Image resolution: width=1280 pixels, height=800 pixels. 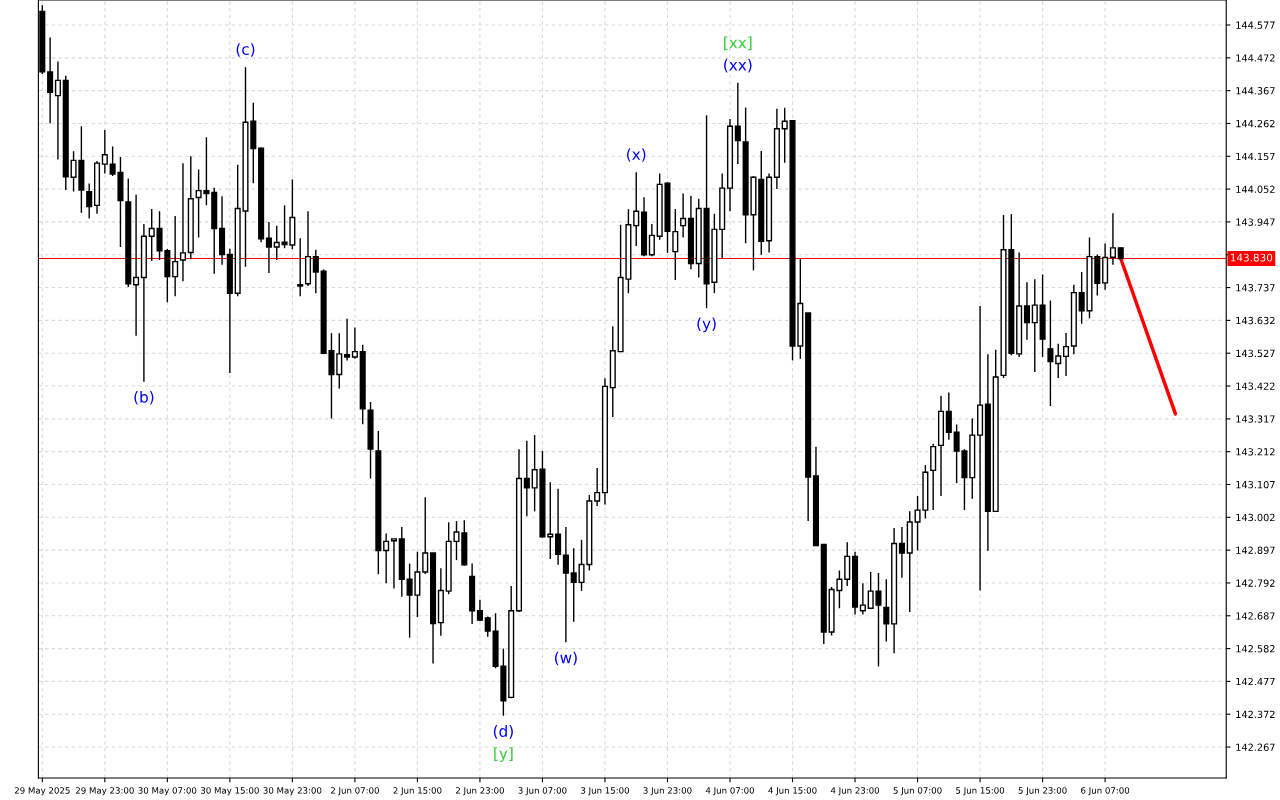 I want to click on annotation: (xx), so click(x=738, y=65).